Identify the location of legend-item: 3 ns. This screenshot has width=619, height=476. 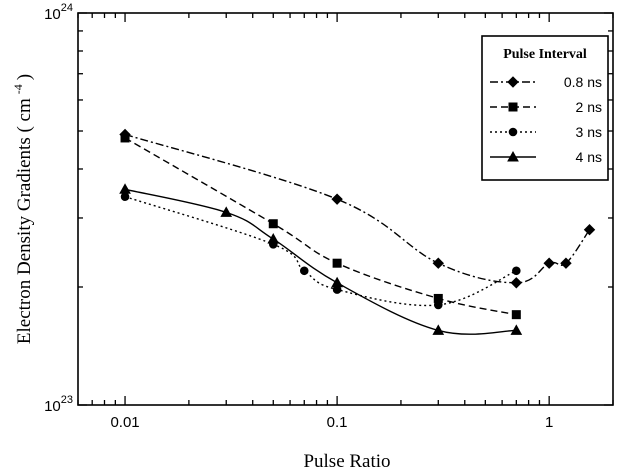
(546, 132).